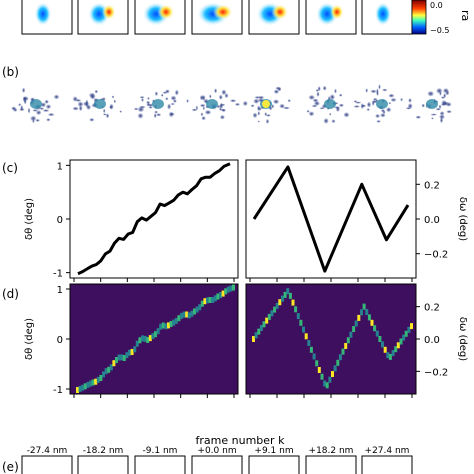  Describe the element at coordinates (154, 219) in the screenshot. I see `c-left-series-line` at that location.